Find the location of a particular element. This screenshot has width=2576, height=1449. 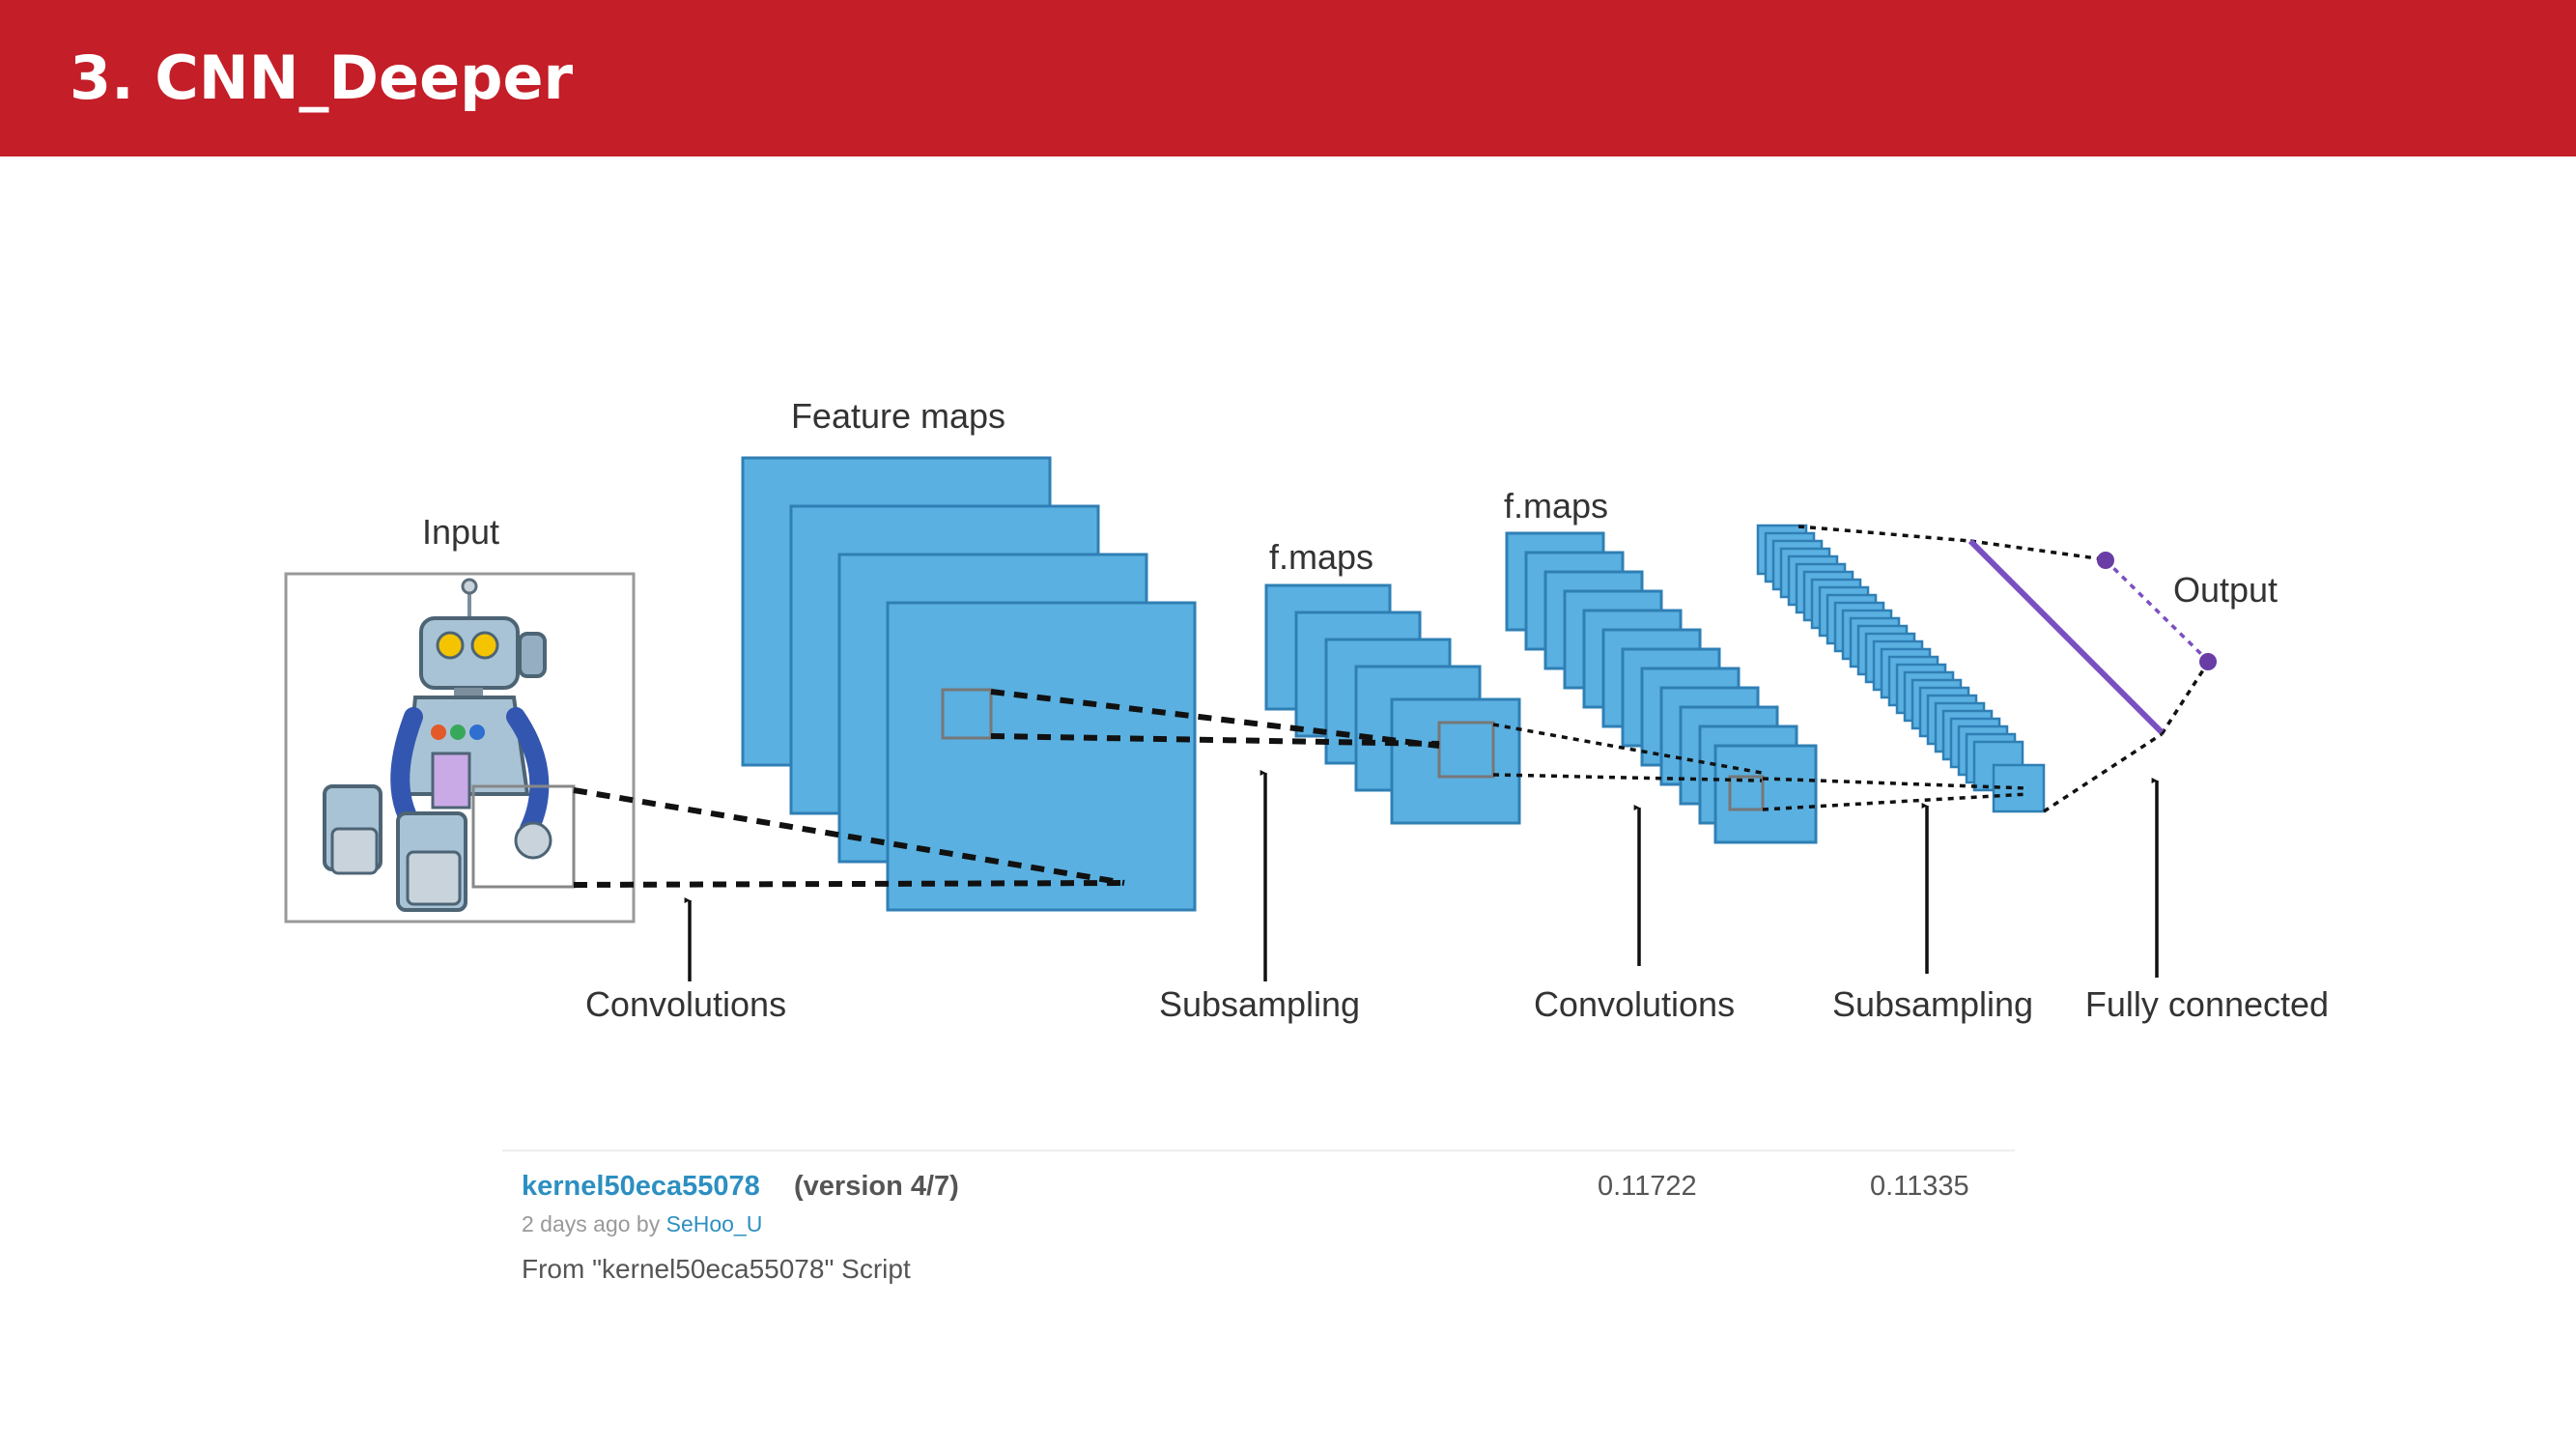

kernel-author-link: SeHoo_U is located at coordinates (714, 1223).